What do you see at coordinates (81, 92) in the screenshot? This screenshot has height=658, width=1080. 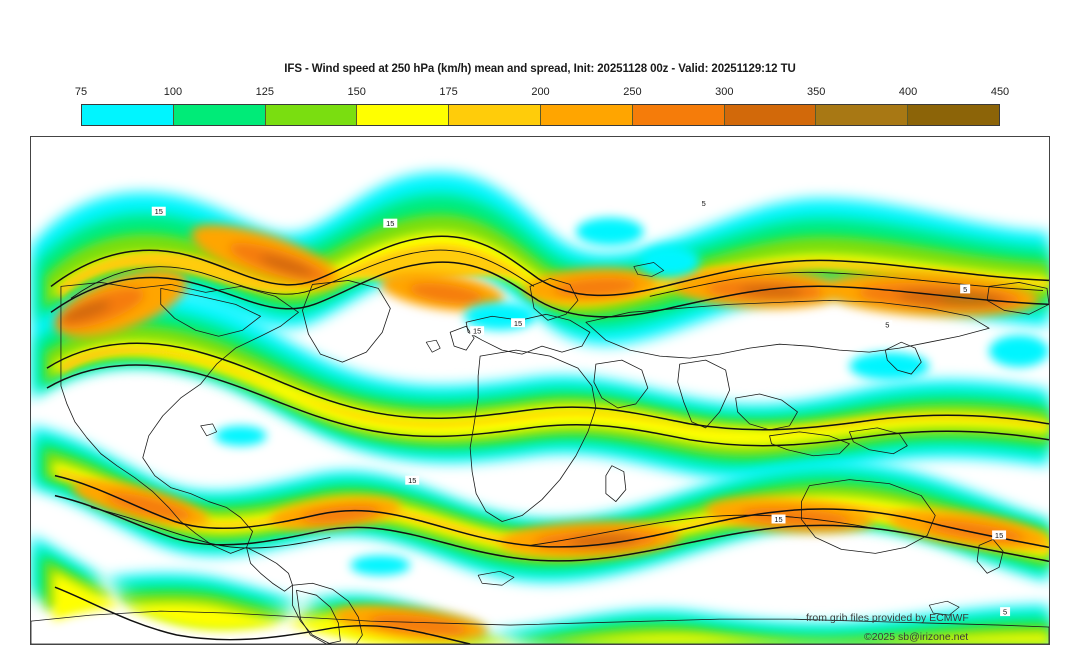 I see `colorbar-tick-75: 75` at bounding box center [81, 92].